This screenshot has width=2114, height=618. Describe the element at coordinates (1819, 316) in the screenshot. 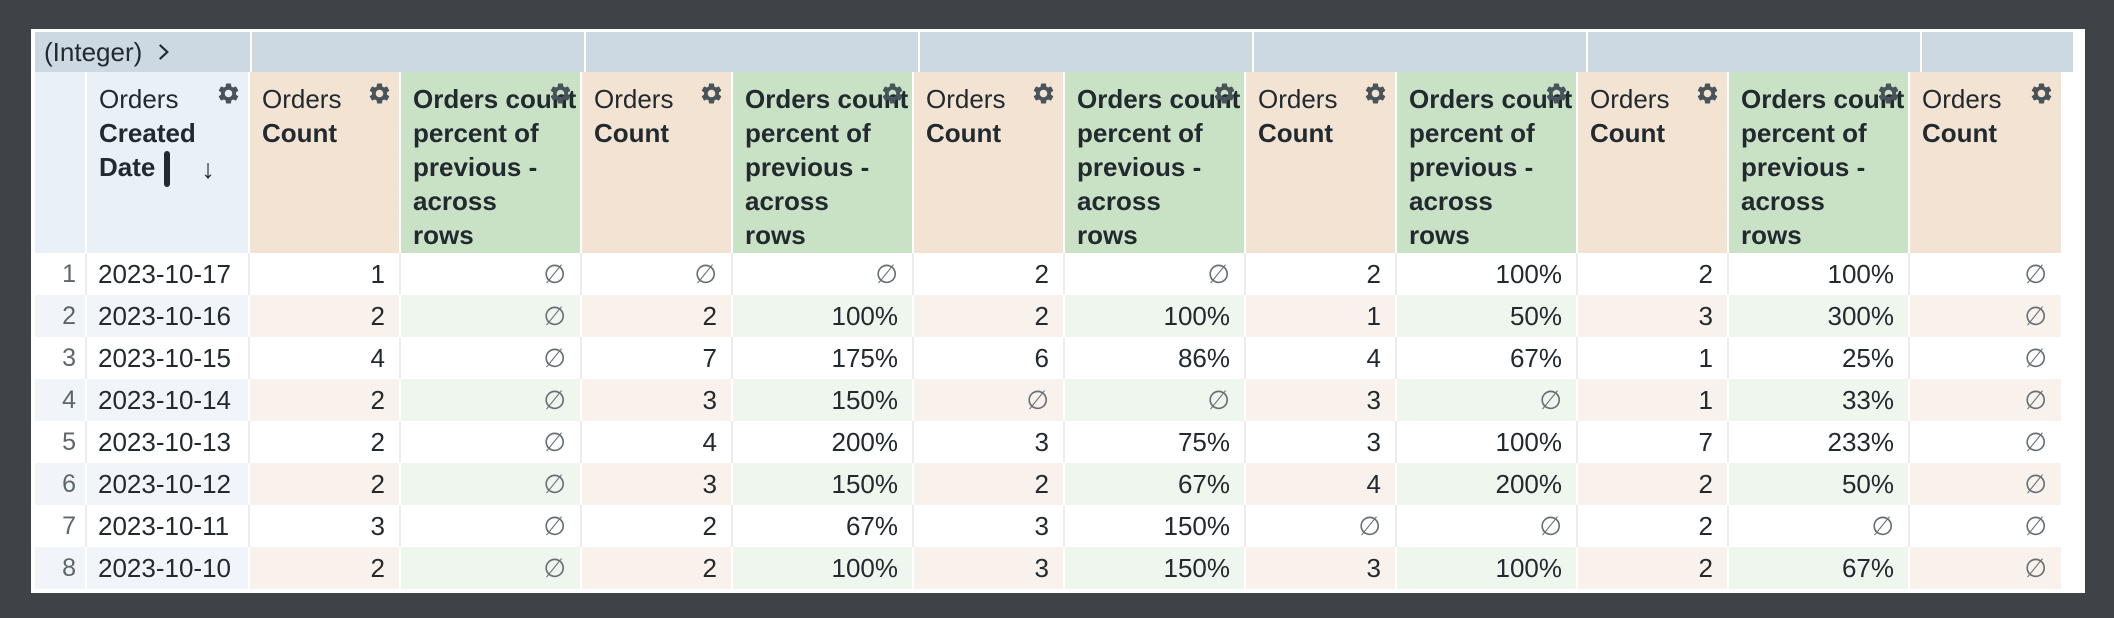

I see `percent-of-previous-cell: 300%` at that location.